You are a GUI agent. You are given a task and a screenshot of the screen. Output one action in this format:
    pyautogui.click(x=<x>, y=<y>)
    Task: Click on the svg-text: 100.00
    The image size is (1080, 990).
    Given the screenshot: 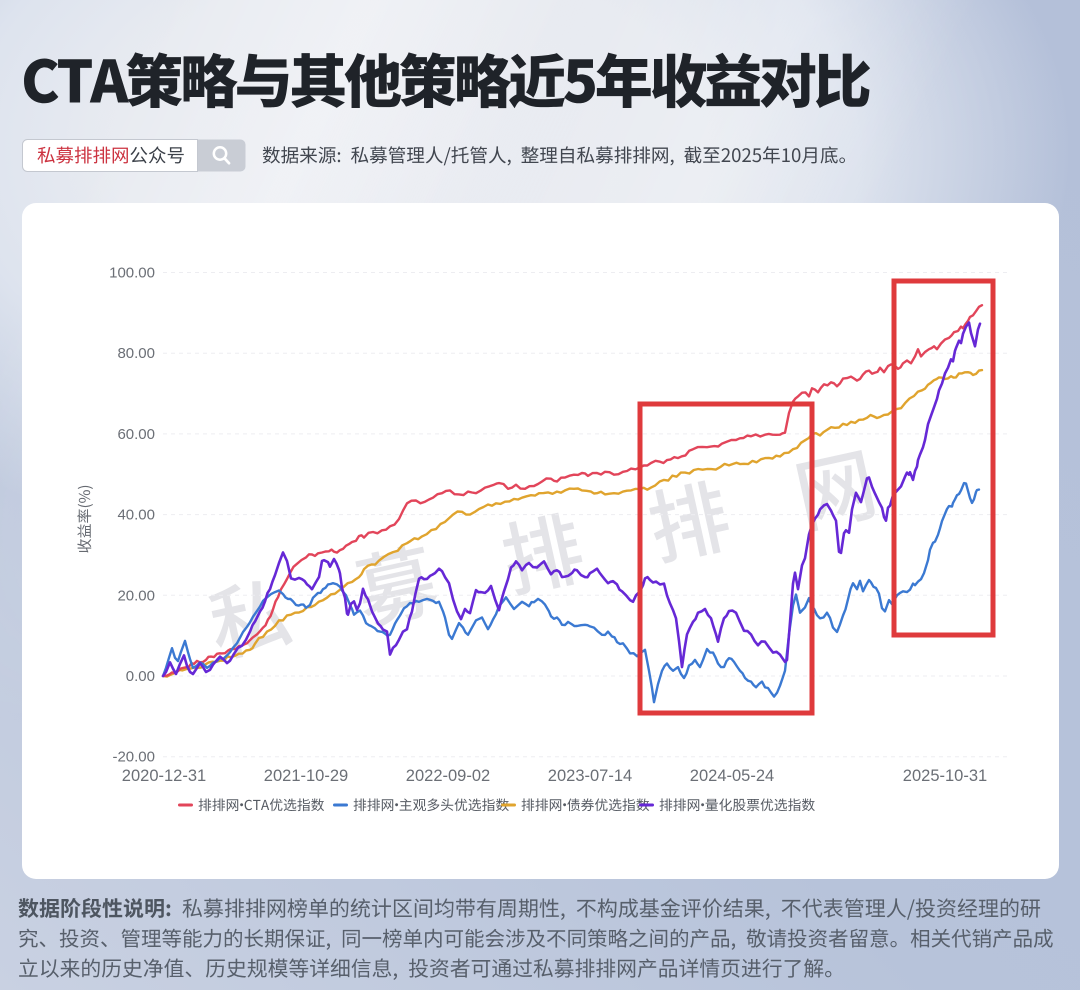 What is the action you would take?
    pyautogui.click(x=132, y=273)
    